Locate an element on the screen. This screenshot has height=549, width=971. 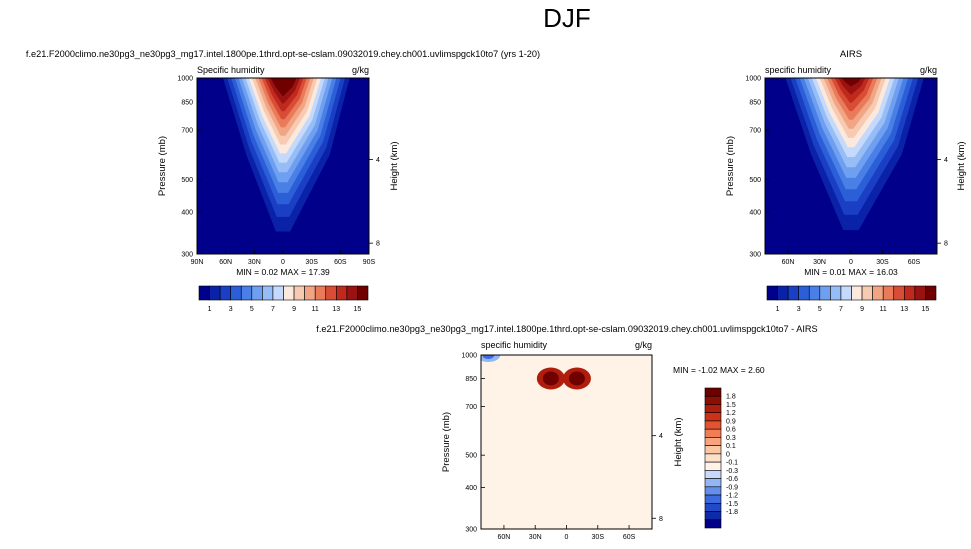
colorbar-obs: 1 3 5 7 9 11 13 15 is located at coordinates (851, 299).